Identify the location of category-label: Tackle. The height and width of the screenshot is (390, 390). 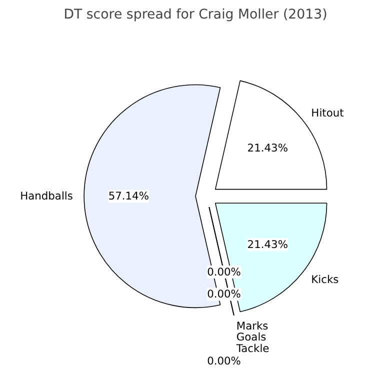
(253, 348).